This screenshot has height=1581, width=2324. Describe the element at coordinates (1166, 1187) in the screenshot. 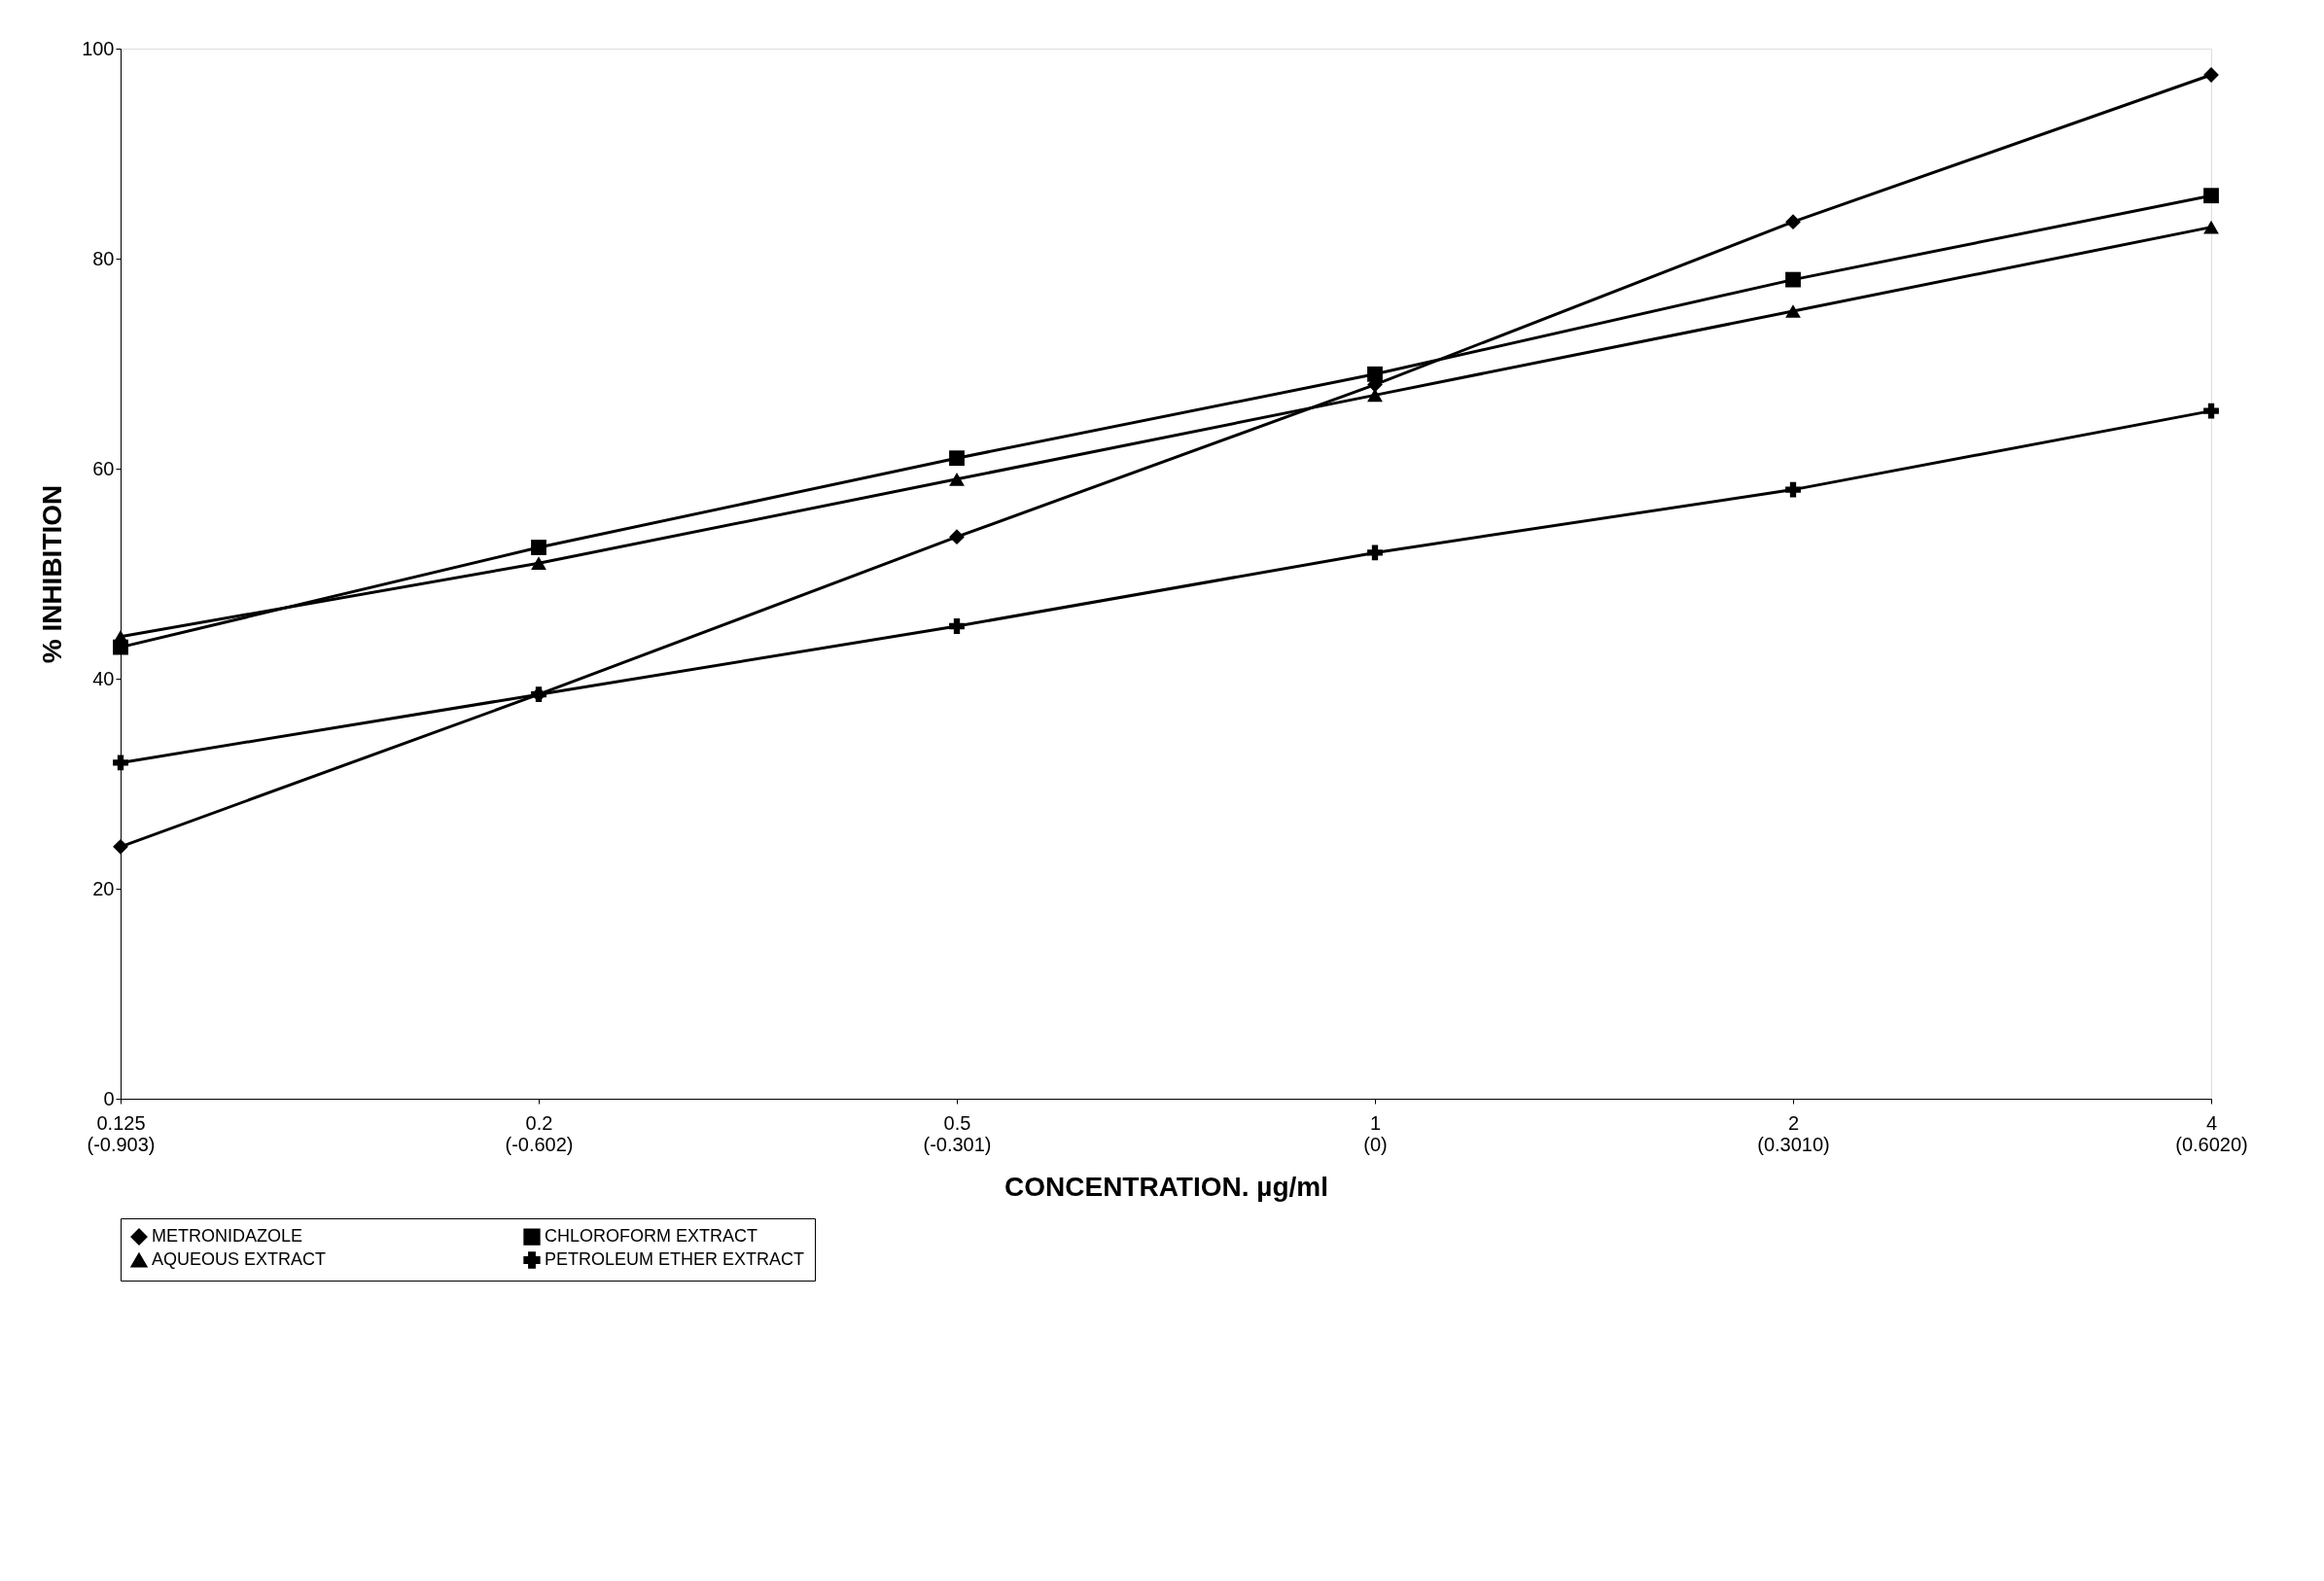

I see `x-axis-title: CONCENTRATION. µg/ml` at that location.